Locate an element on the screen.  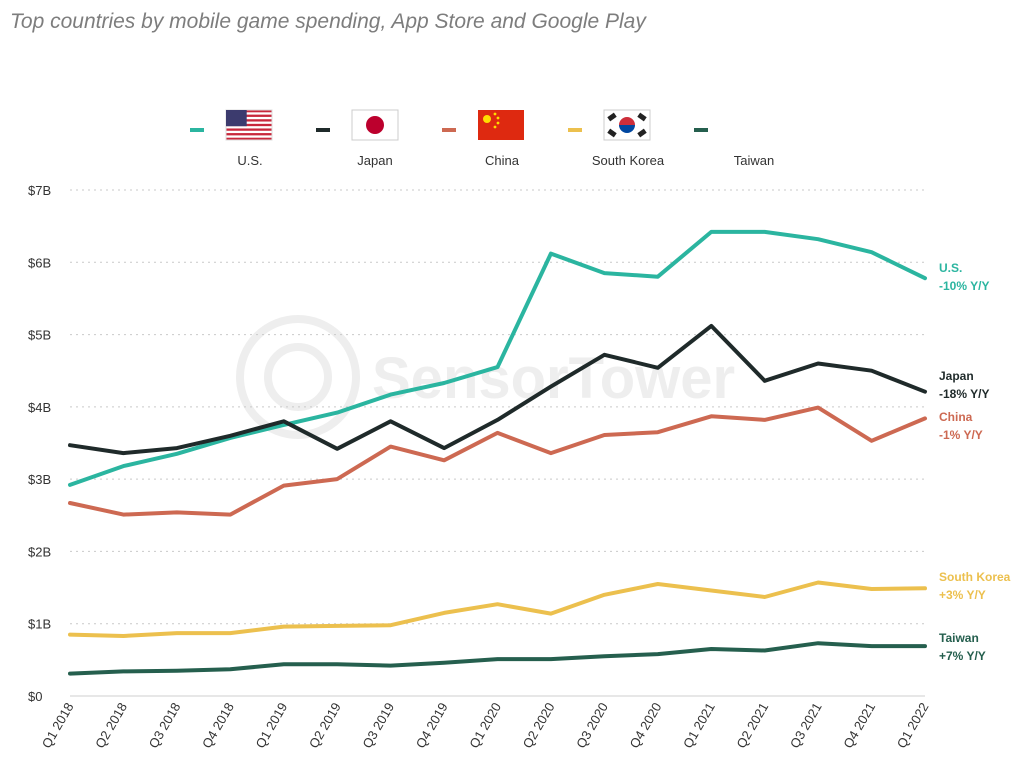
japan-flag-icon is located at coordinates (375, 125).